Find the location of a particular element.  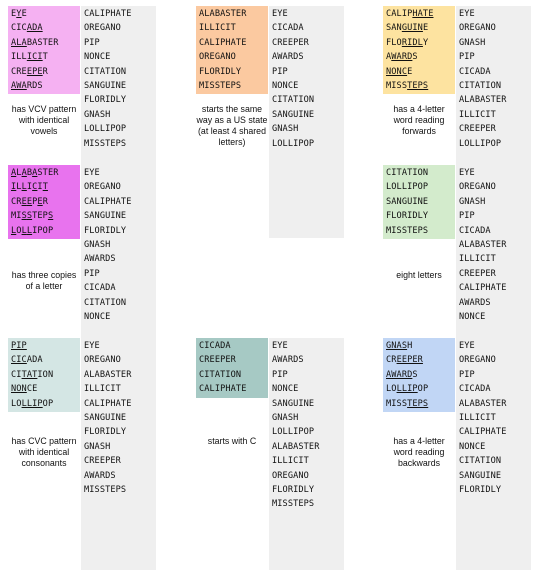

highlighted-word: EYE is located at coordinates (19, 14).